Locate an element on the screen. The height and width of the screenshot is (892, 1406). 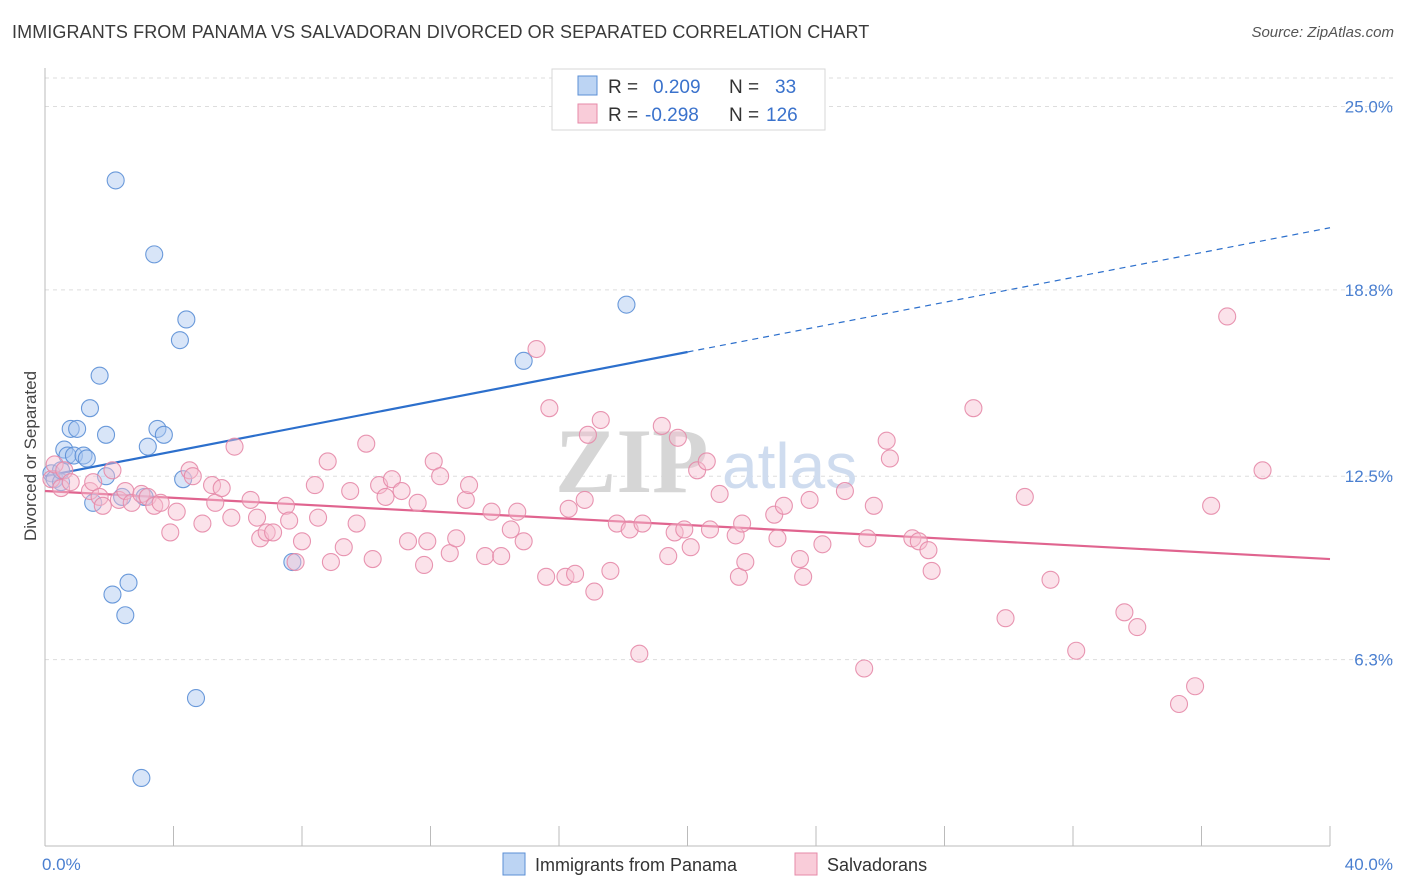
y-tick-label: 12.5% is located at coordinates (1369, 476).